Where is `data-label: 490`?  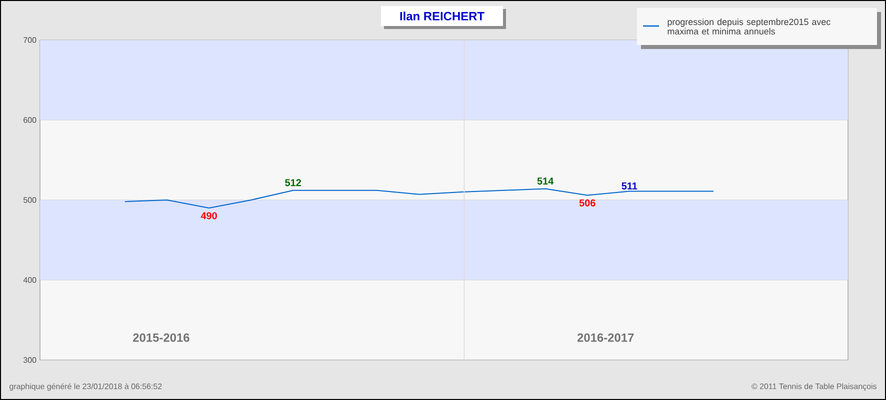
data-label: 490 is located at coordinates (208, 216).